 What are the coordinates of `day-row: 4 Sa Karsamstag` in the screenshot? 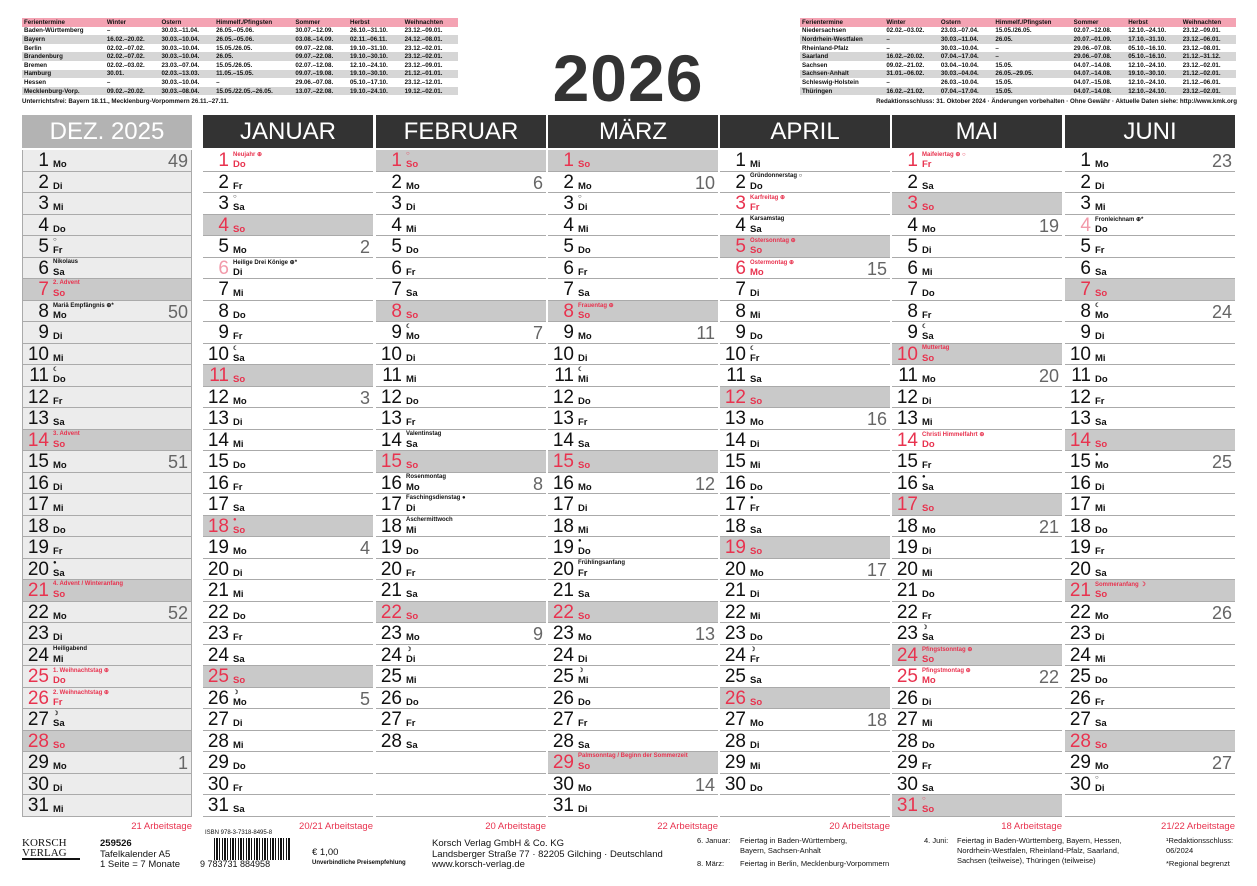 It's located at (805, 225).